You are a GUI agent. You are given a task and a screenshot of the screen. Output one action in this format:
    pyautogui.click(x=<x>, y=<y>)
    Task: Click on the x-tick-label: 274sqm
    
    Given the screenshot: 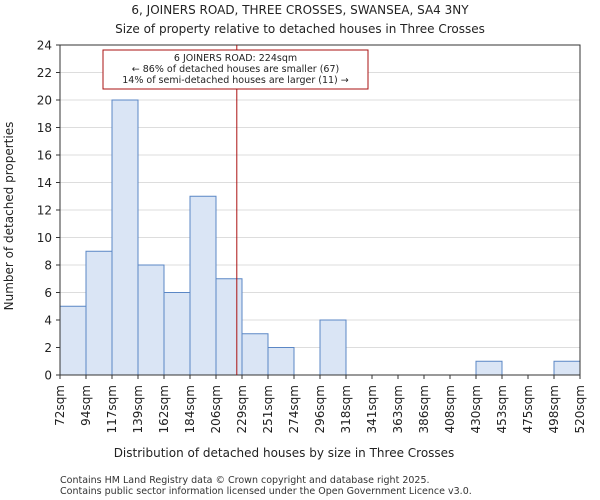 What is the action you would take?
    pyautogui.click(x=294, y=409)
    